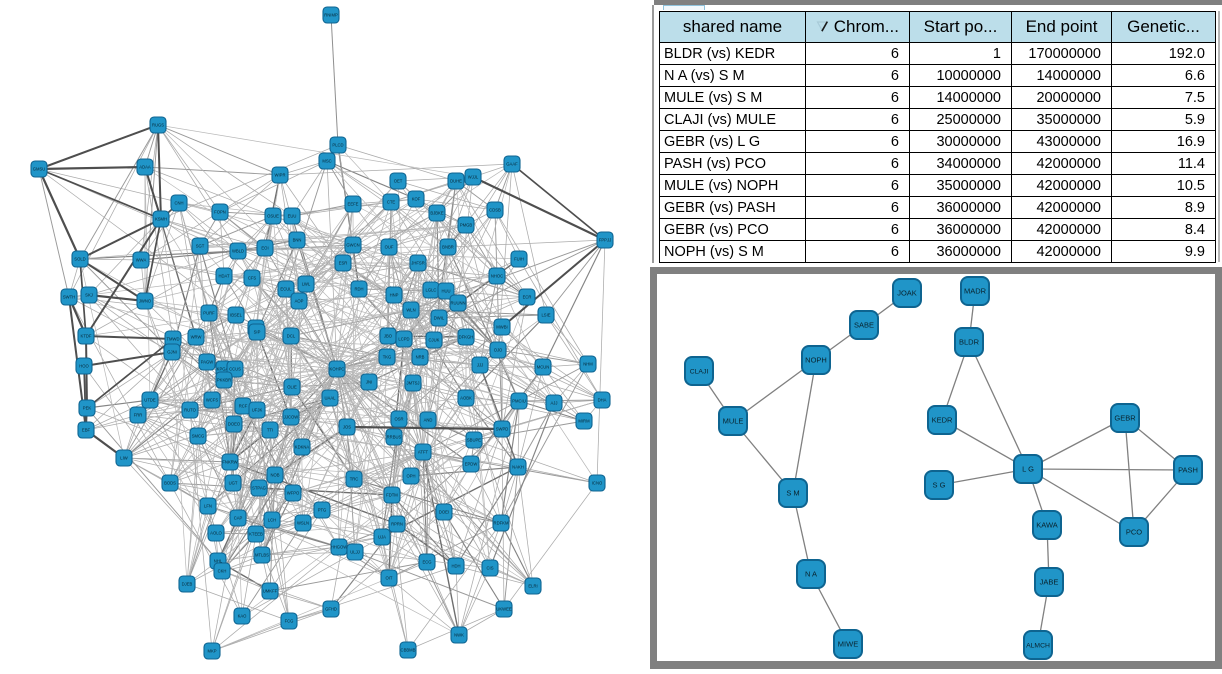 This screenshot has height=674, width=1222. Describe the element at coordinates (208, 506) in the screenshot. I see `svg-text: LFN` at that location.